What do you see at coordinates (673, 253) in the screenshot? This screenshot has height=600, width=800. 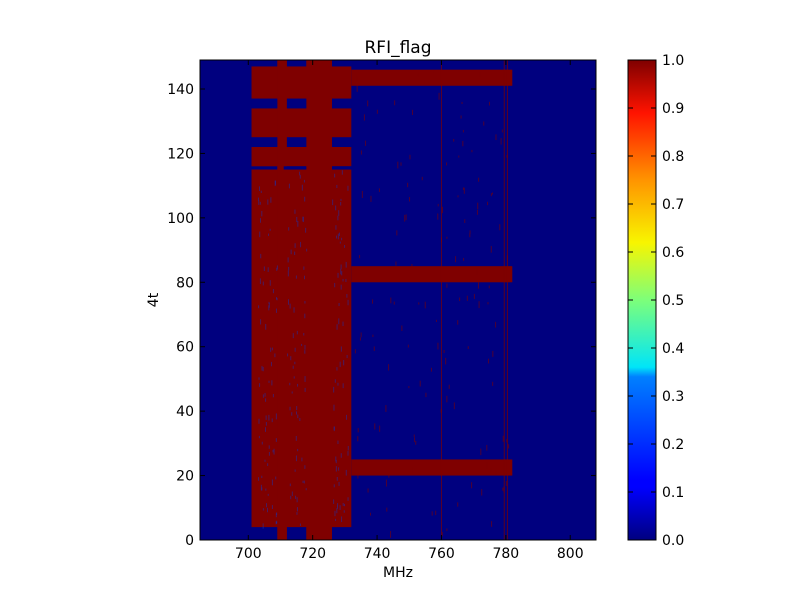 I see `colorbar-tick-label: 0.6` at bounding box center [673, 253].